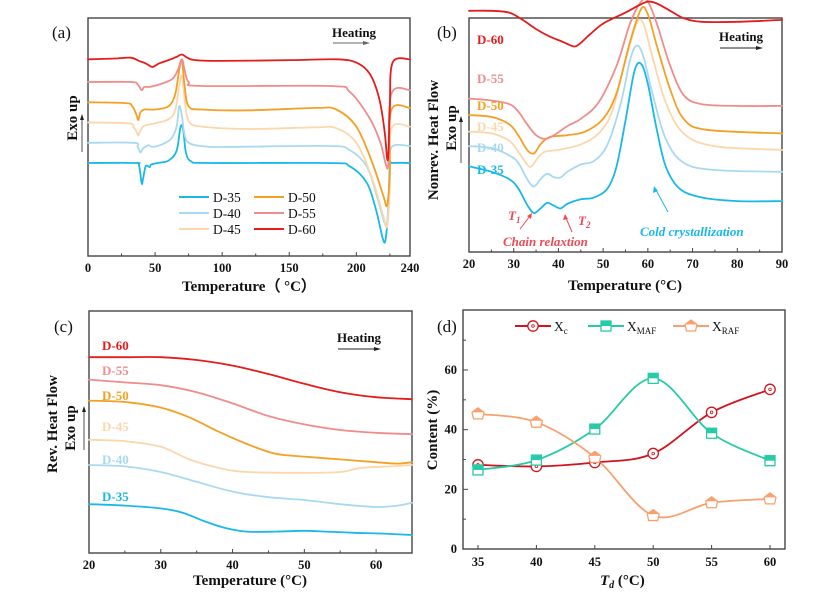  I want to click on x-tick-label: 55, so click(711, 562).